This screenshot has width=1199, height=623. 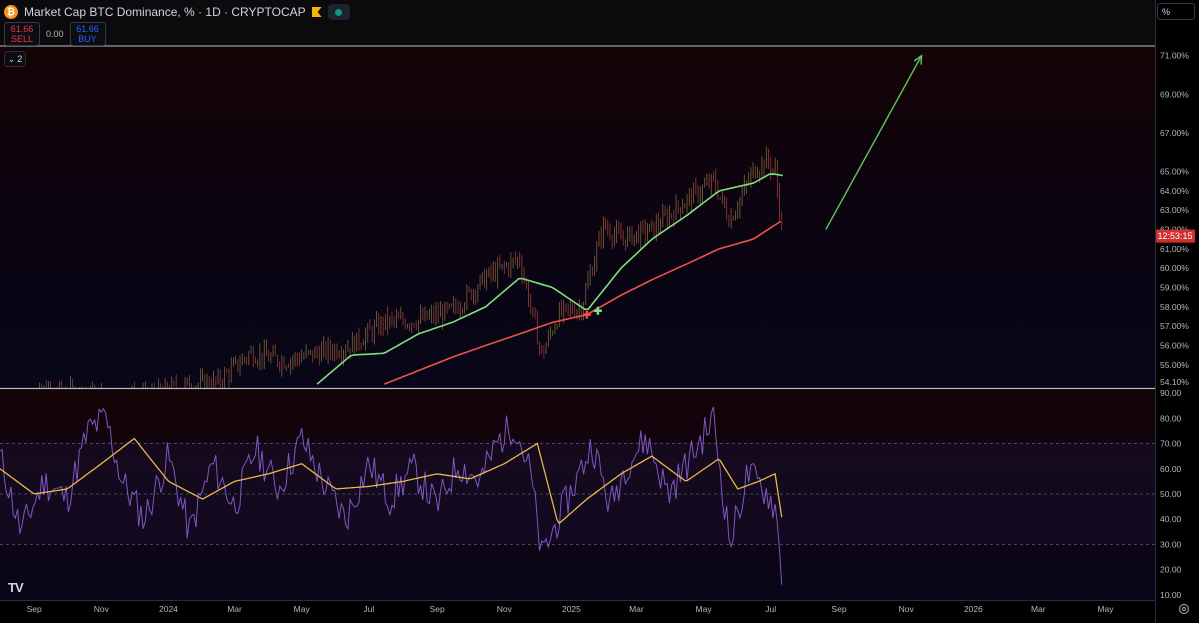 What do you see at coordinates (1174, 191) in the screenshot?
I see `price-tick: 64.00%` at bounding box center [1174, 191].